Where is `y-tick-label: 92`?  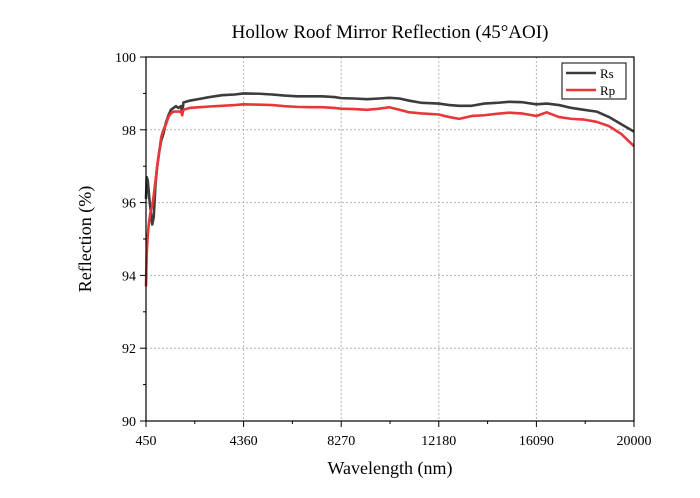 y-tick-label: 92 is located at coordinates (129, 349).